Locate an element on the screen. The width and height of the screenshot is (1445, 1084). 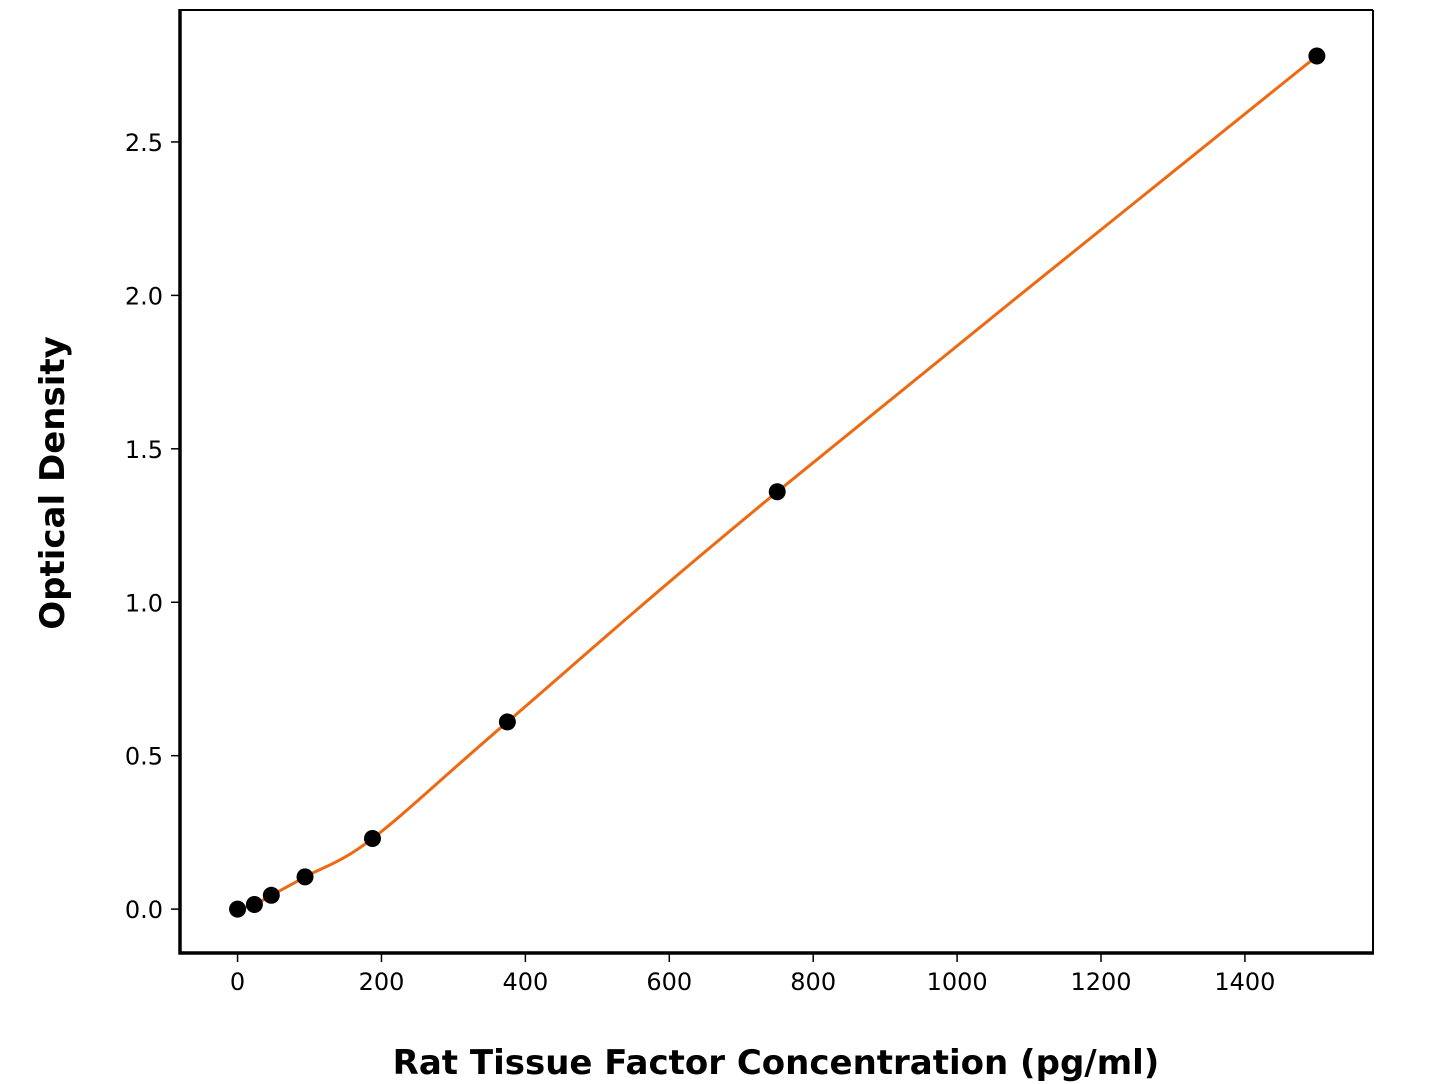
y-tick-label: 1.5 is located at coordinates (144, 450).